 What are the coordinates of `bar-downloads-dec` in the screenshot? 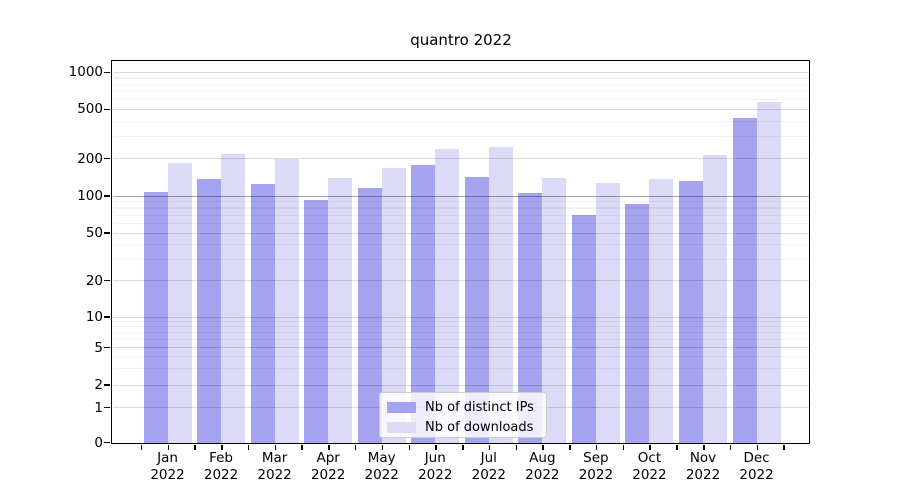 It's located at (768, 273).